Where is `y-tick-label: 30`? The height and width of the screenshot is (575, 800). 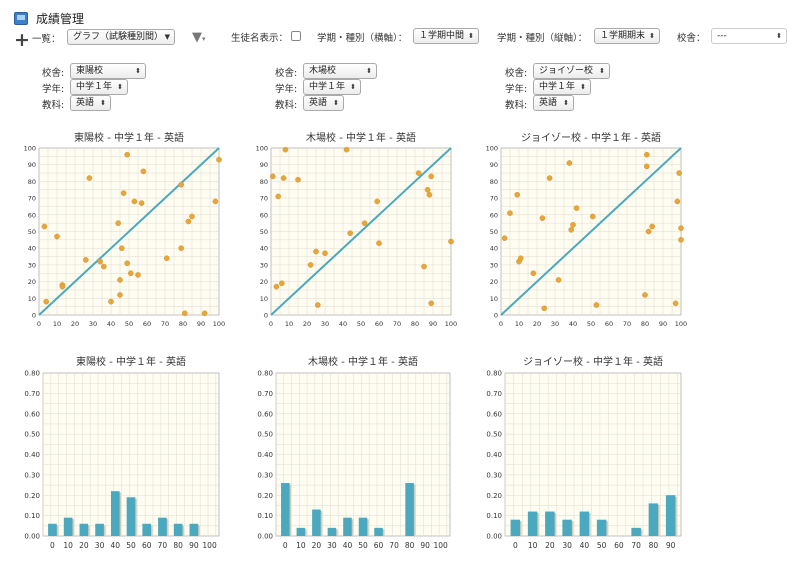 y-tick-label: 30 is located at coordinates (264, 265).